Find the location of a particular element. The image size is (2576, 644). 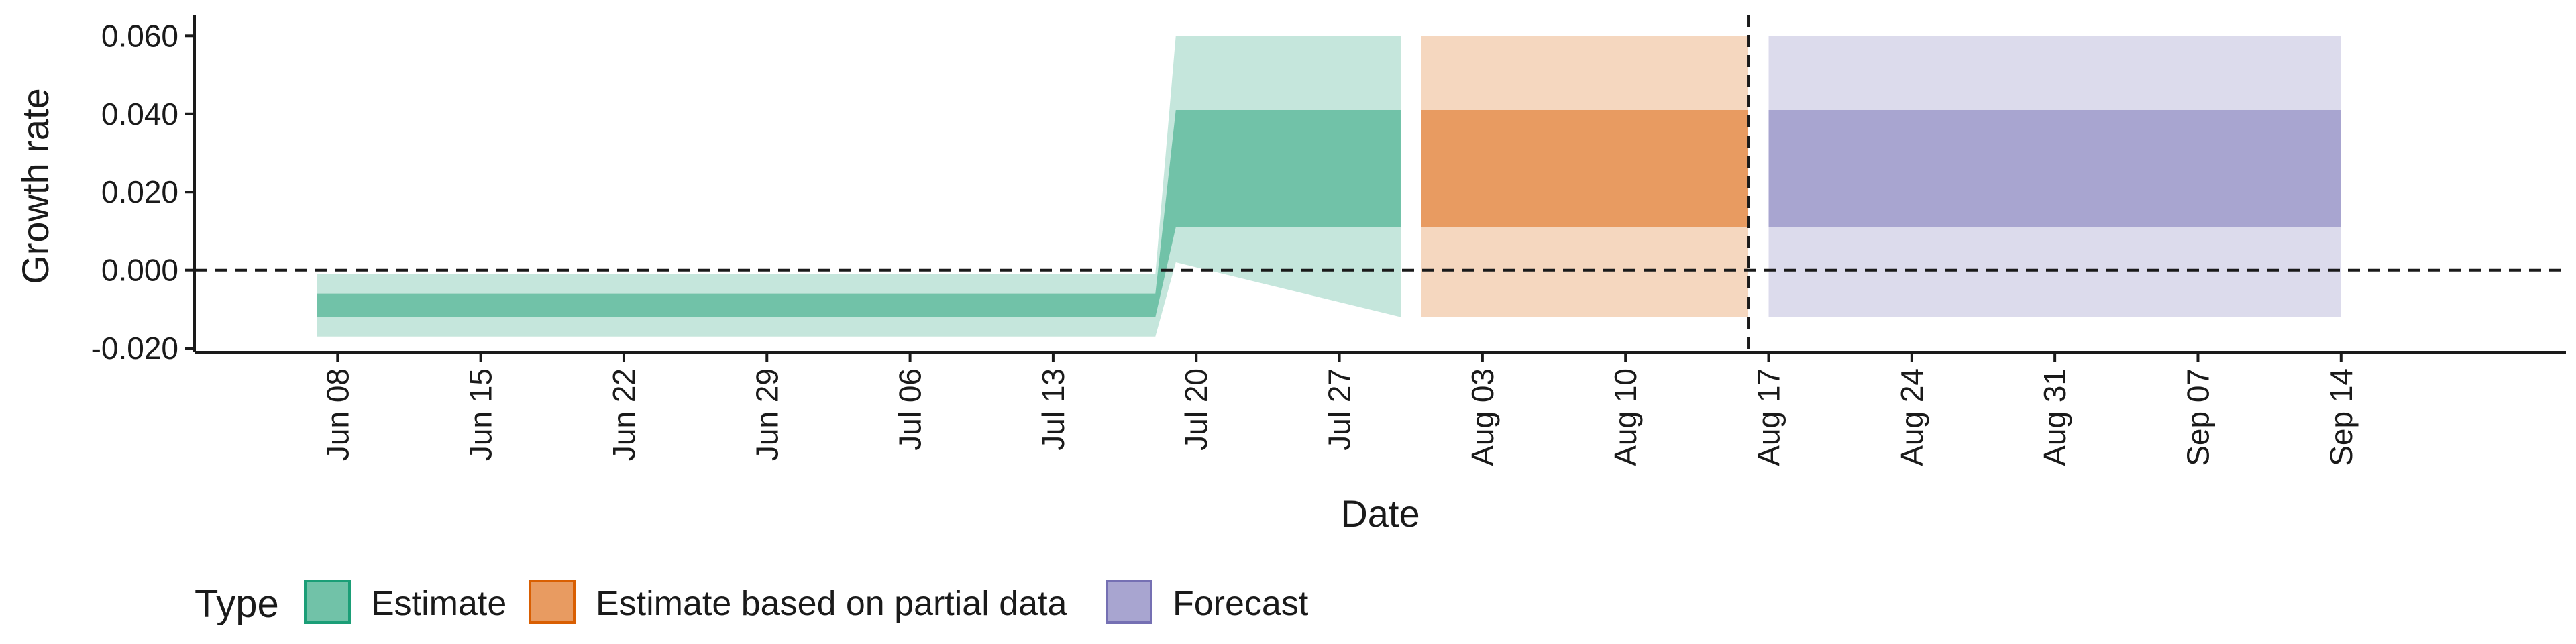

legend-label: Estimate based on partial data is located at coordinates (831, 603).